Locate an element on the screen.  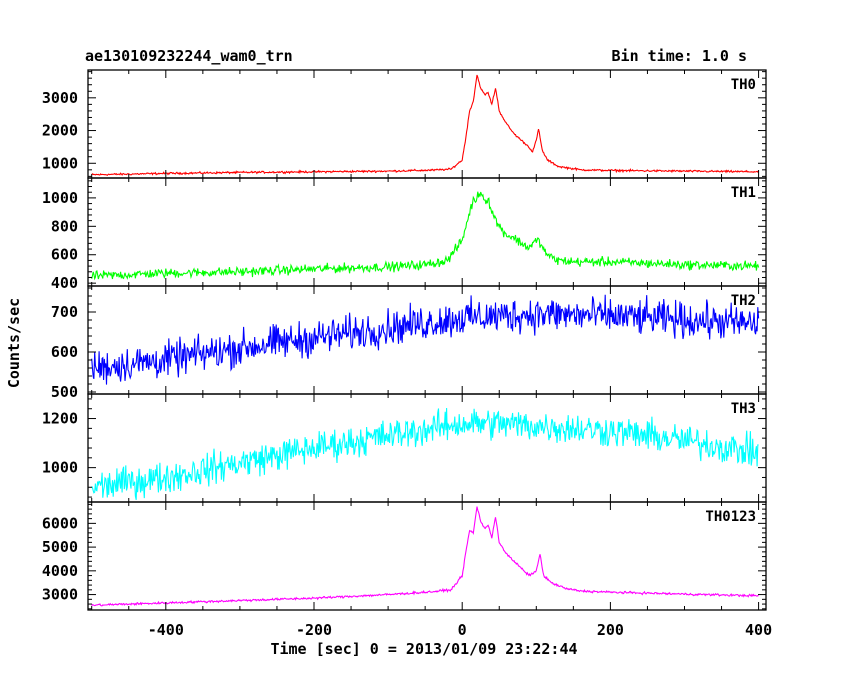
chart-title: ae130109232244_wam0_trn is located at coordinates (189, 56).